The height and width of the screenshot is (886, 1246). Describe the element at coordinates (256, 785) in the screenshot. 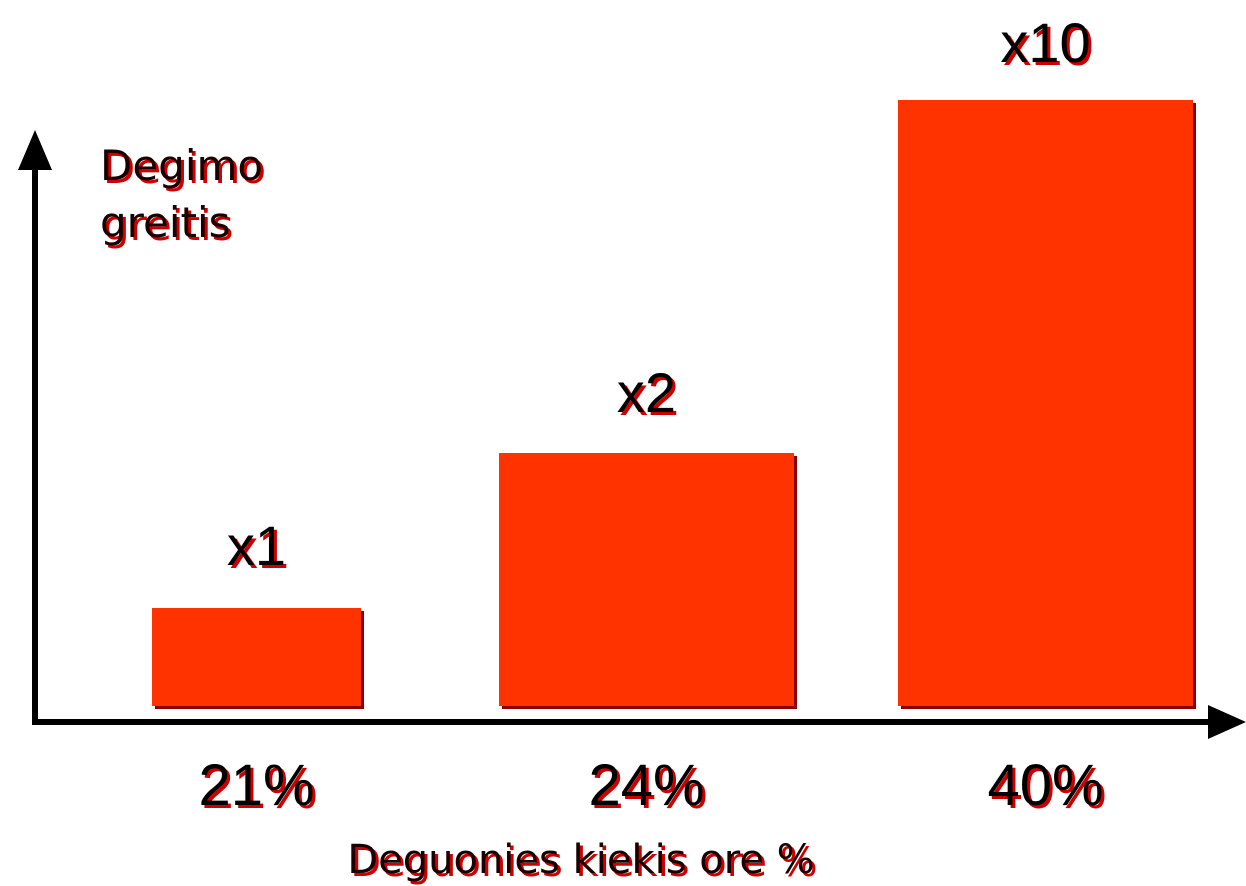

I see `tick-label-1: 21%` at that location.